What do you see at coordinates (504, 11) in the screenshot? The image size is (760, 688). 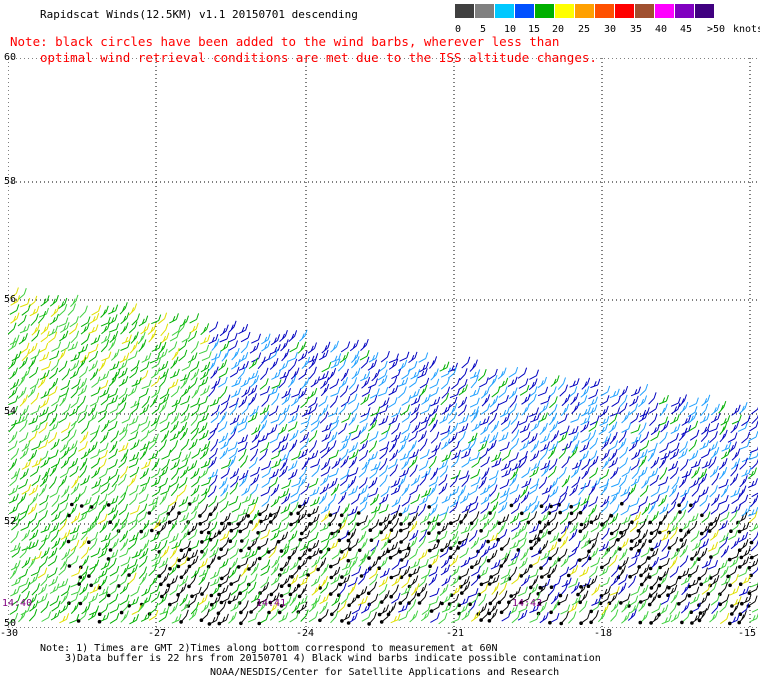 I see `legend-swatch` at bounding box center [504, 11].